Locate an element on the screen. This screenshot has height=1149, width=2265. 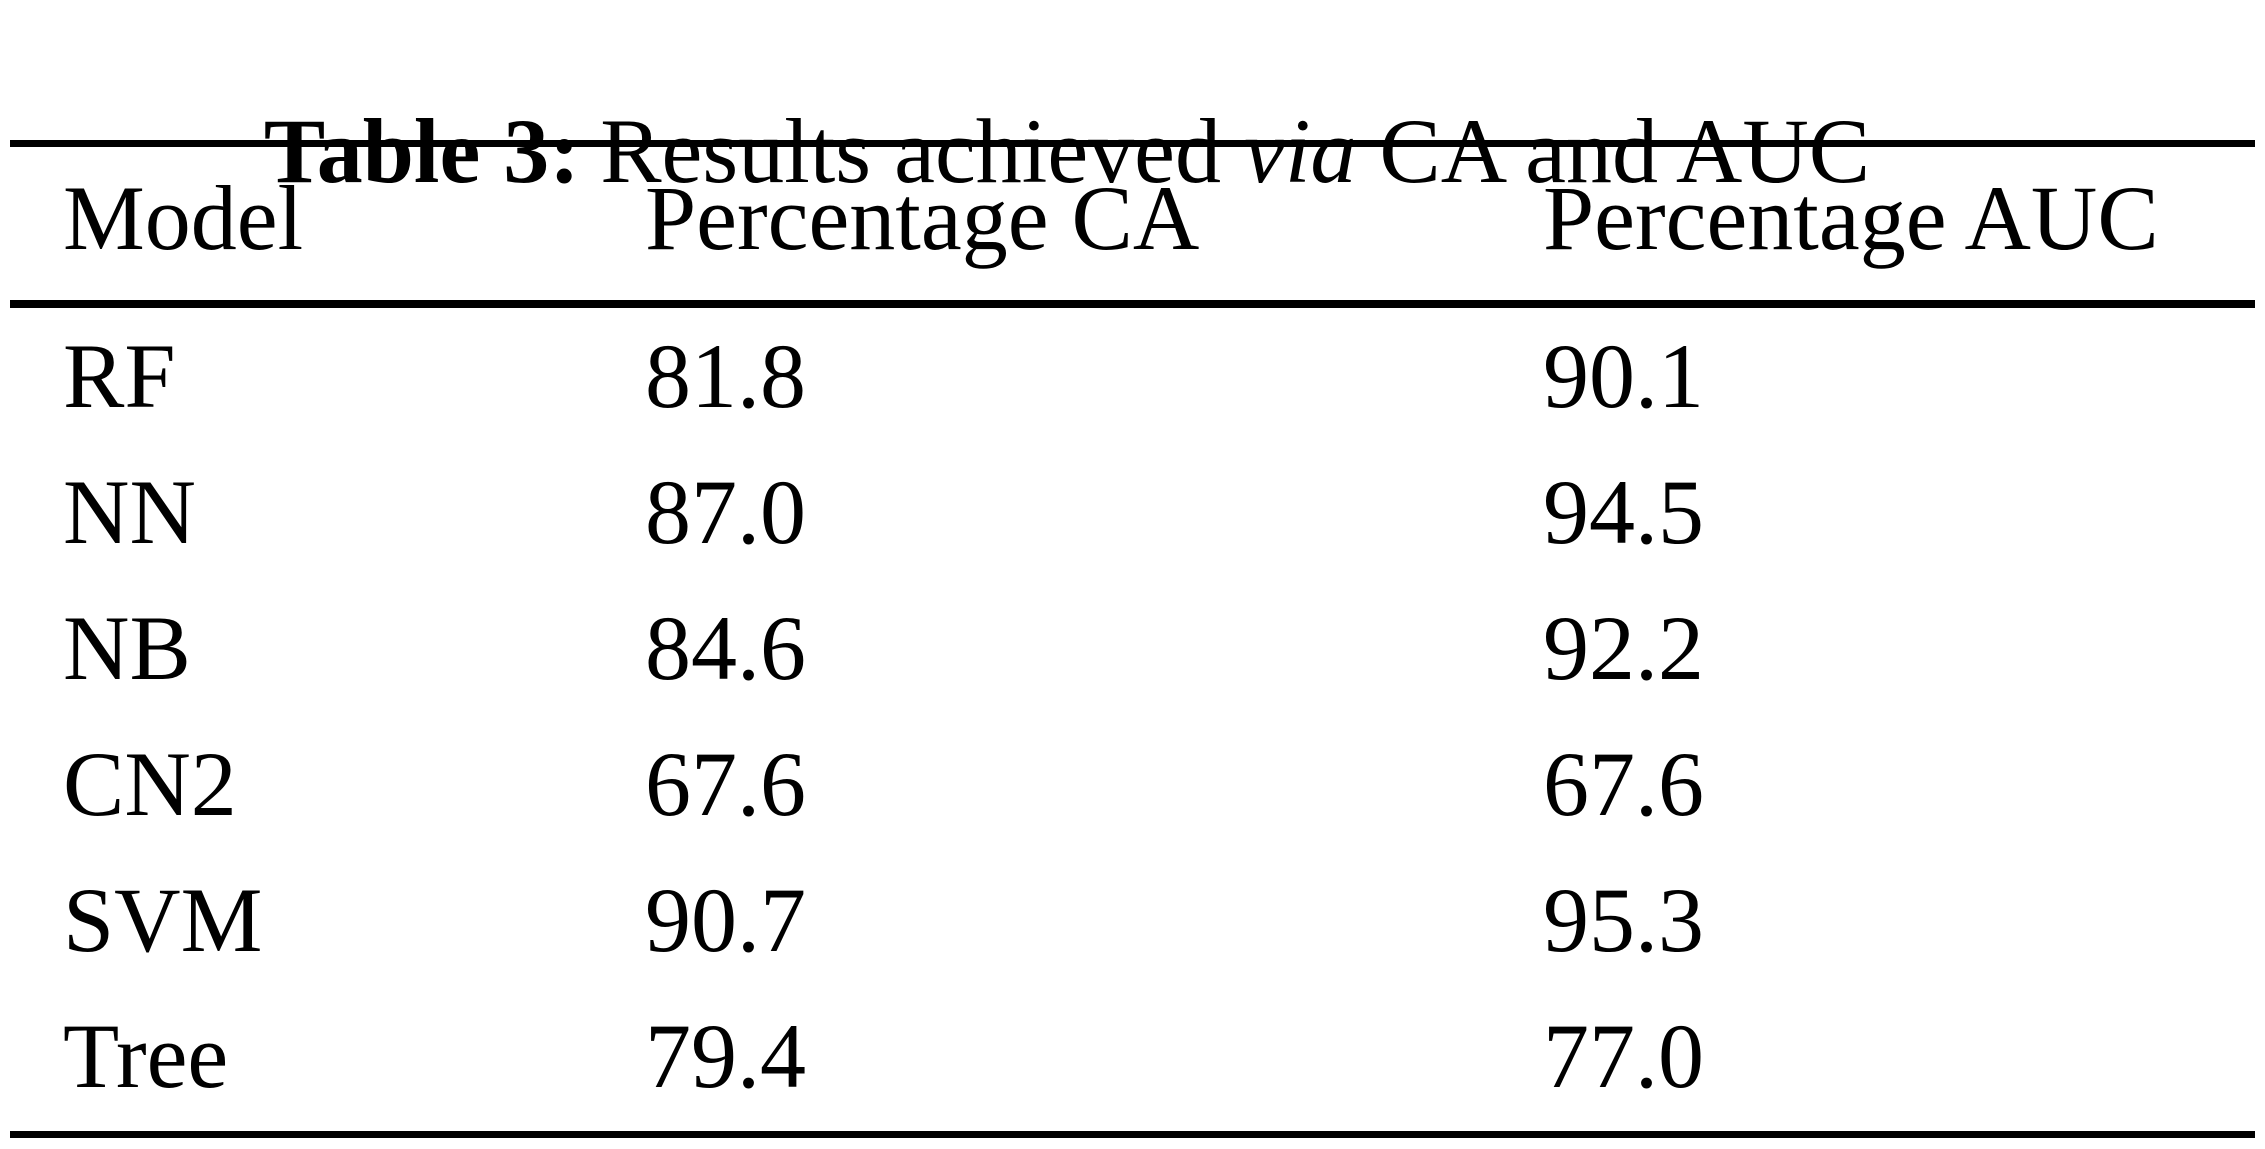
table-header-row: Model Percentage CA Percentage AUC is located at coordinates (1132, 218).